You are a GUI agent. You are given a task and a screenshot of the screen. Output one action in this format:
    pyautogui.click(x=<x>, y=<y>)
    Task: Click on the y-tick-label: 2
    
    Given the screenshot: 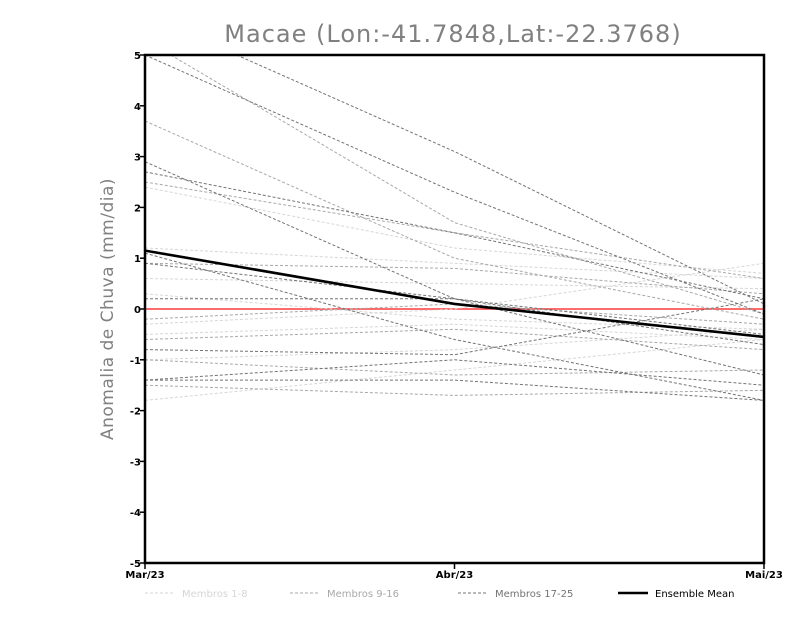 What is the action you would take?
    pyautogui.click(x=137, y=208)
    